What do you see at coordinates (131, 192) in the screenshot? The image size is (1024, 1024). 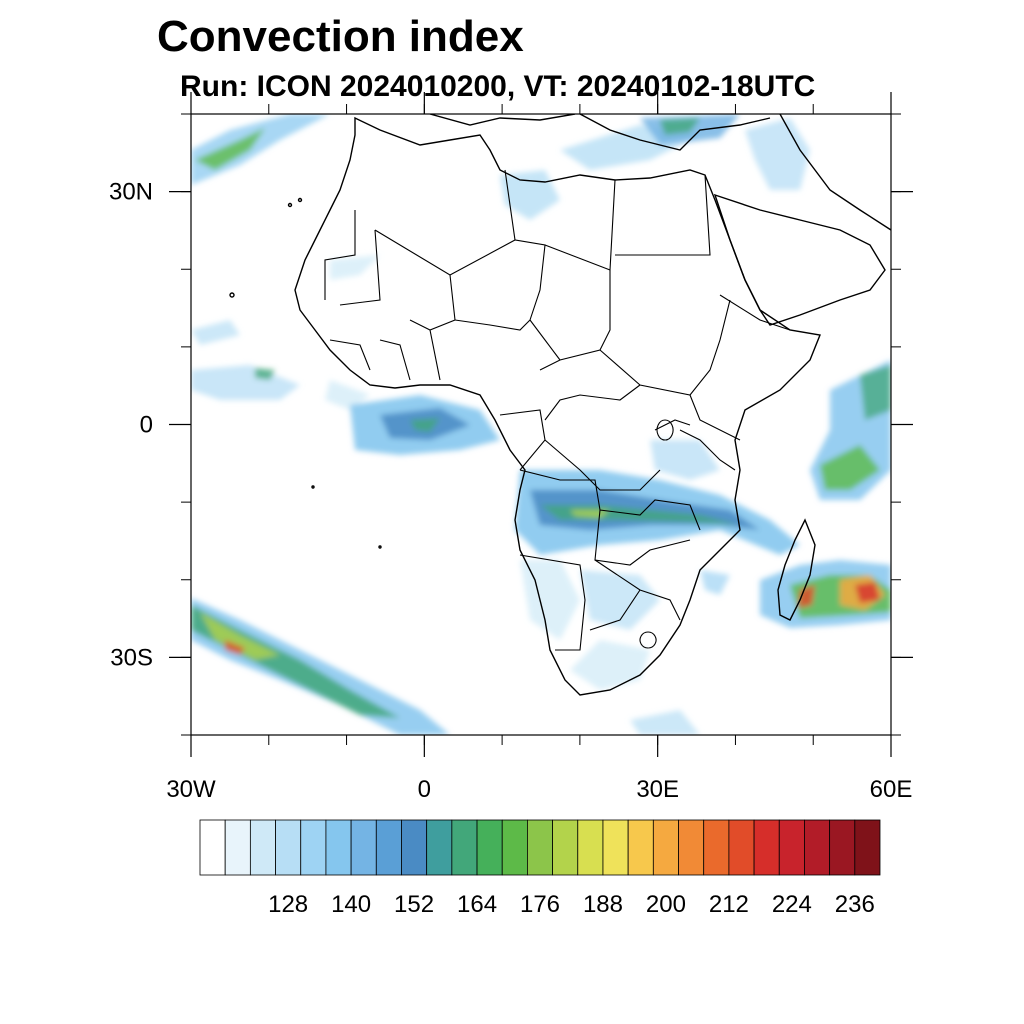 I see `lat-tick-label: 30N` at bounding box center [131, 192].